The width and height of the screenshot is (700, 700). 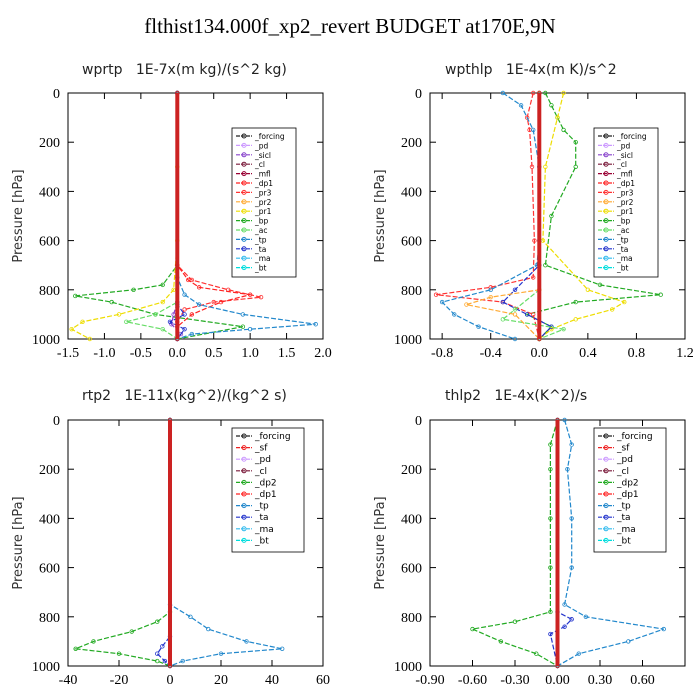 I want to click on x-tick-label: 0, so click(x=170, y=680).